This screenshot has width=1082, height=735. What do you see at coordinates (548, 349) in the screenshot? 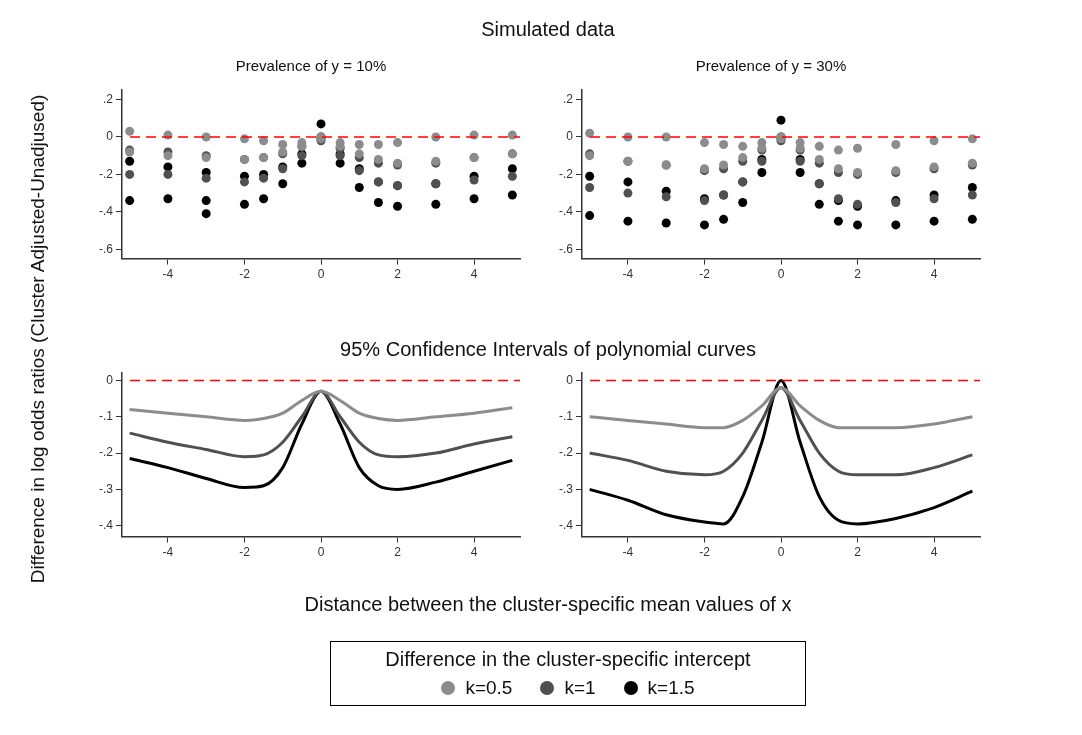
I see `chart-title: 95% Confidence Intervals of polynomial curves` at bounding box center [548, 349].